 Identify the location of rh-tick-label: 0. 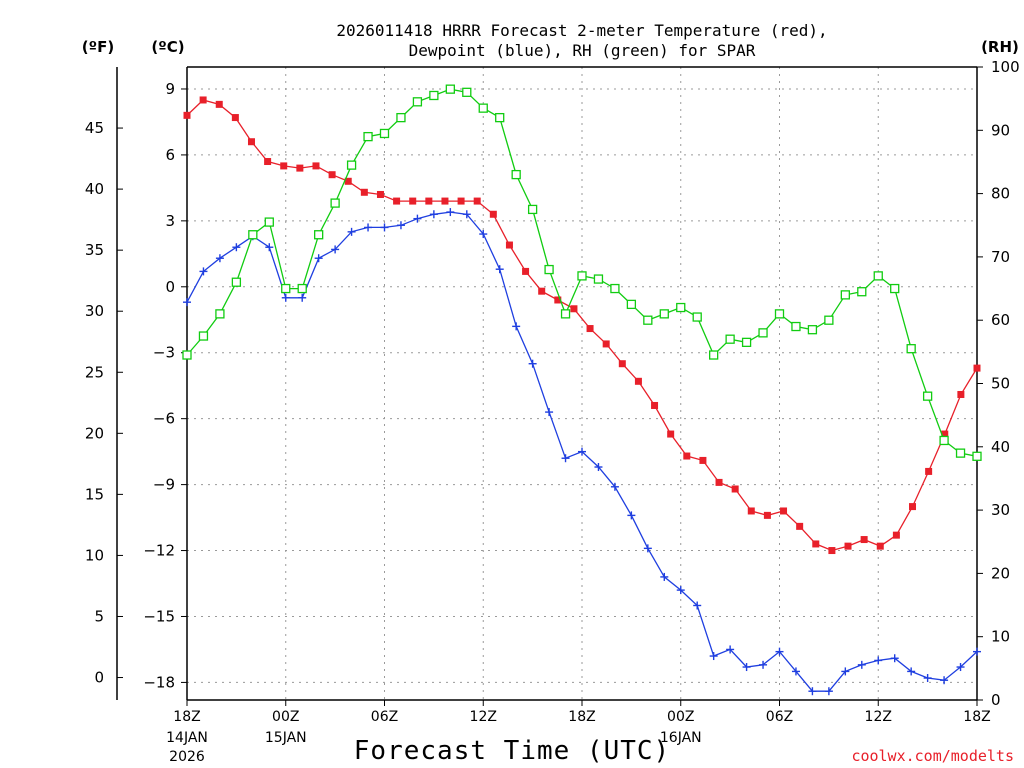
(996, 700).